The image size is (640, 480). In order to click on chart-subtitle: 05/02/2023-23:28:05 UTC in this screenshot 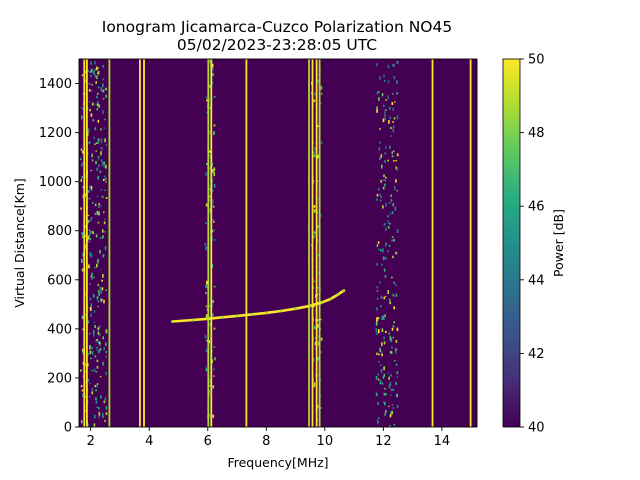, I will do `click(277, 45)`.